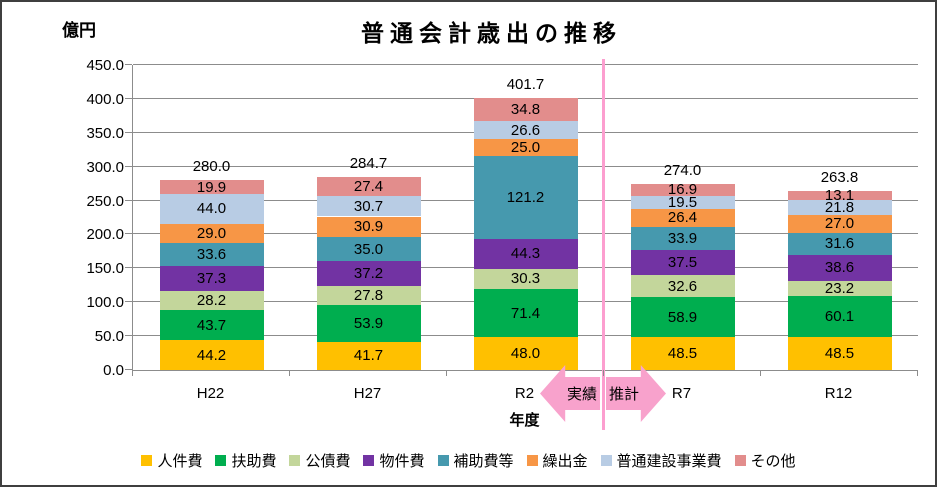 This screenshot has height=487, width=937. What do you see at coordinates (682, 238) in the screenshot?
I see `segment-value-label: 33.9` at bounding box center [682, 238].